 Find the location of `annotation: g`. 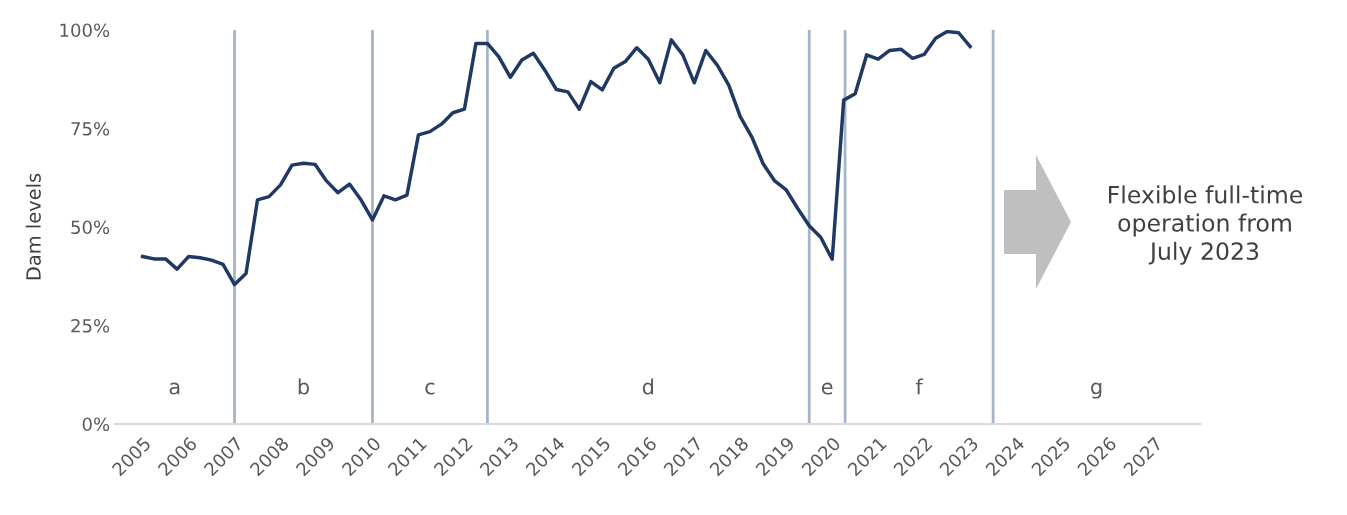

annotation: g is located at coordinates (1096, 390).